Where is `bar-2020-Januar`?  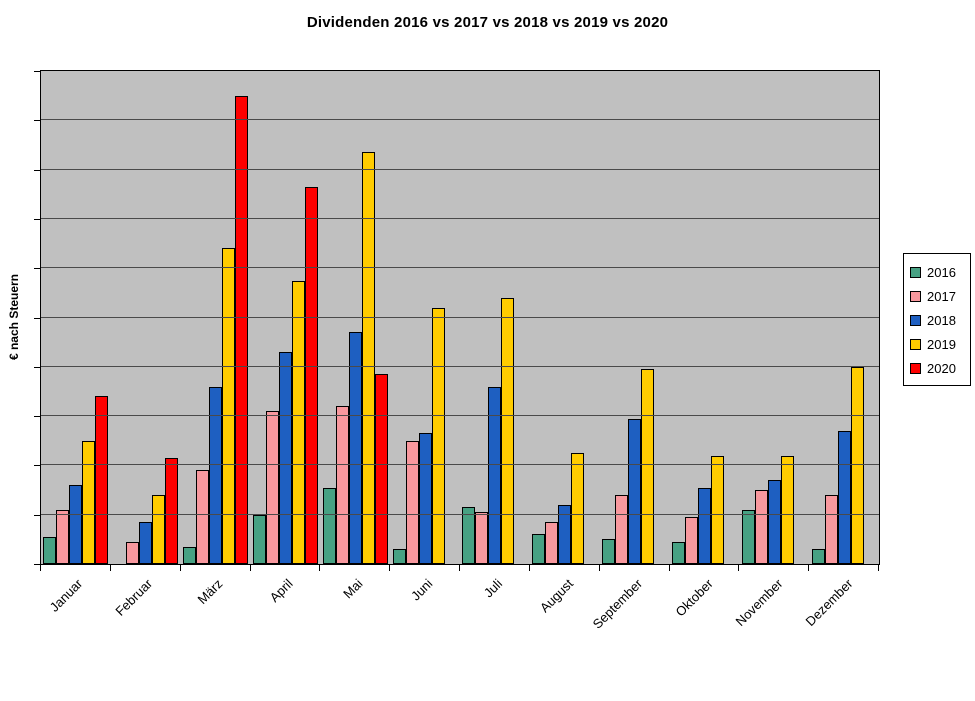
bar-2020-Januar is located at coordinates (102, 480).